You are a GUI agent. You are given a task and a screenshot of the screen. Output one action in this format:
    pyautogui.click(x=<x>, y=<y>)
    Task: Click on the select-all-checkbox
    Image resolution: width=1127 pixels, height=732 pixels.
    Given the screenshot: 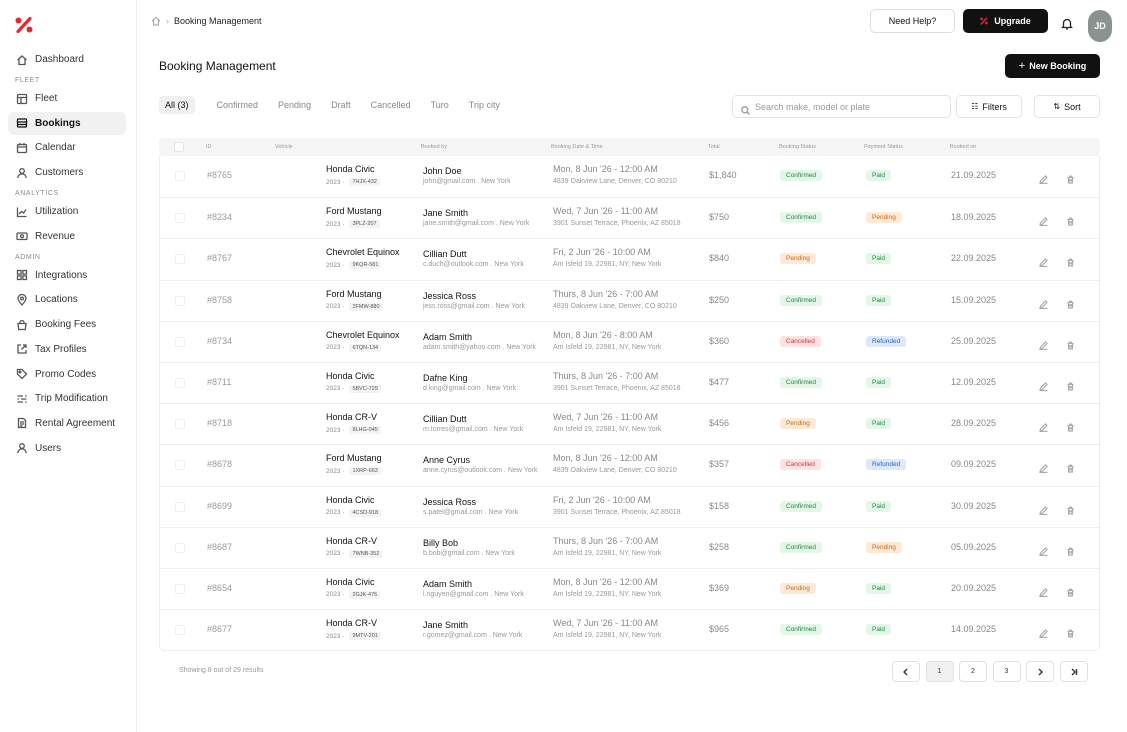 What is the action you would take?
    pyautogui.click(x=179, y=147)
    